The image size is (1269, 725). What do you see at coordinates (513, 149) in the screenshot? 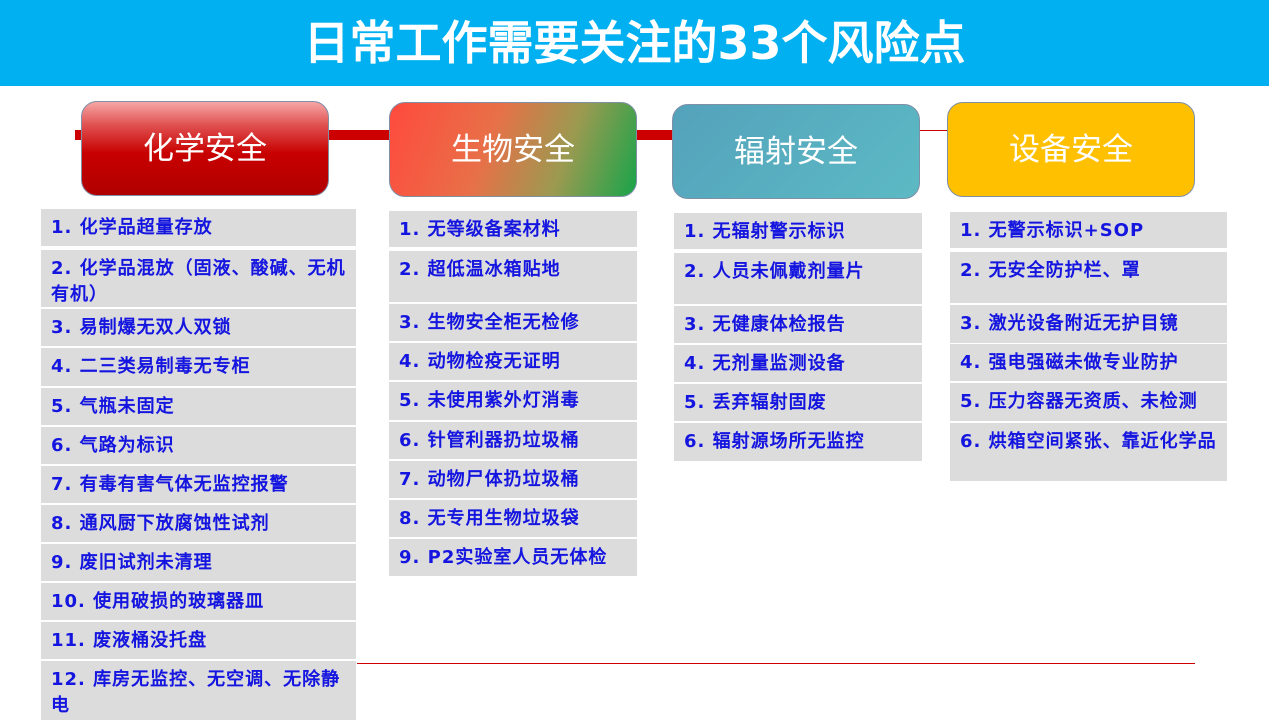
I see `category-header: 生物安全` at bounding box center [513, 149].